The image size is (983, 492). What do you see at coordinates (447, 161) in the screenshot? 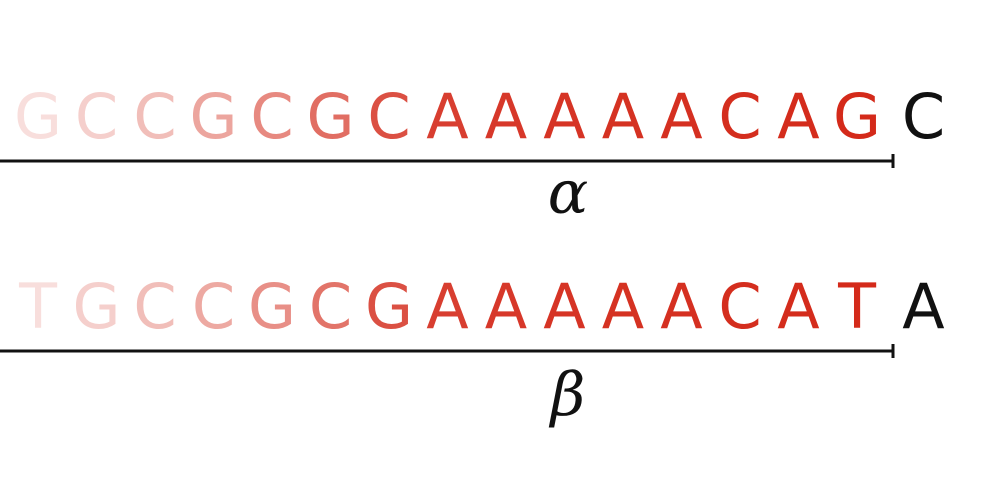
I see `alpha-underline-bracket` at bounding box center [447, 161].